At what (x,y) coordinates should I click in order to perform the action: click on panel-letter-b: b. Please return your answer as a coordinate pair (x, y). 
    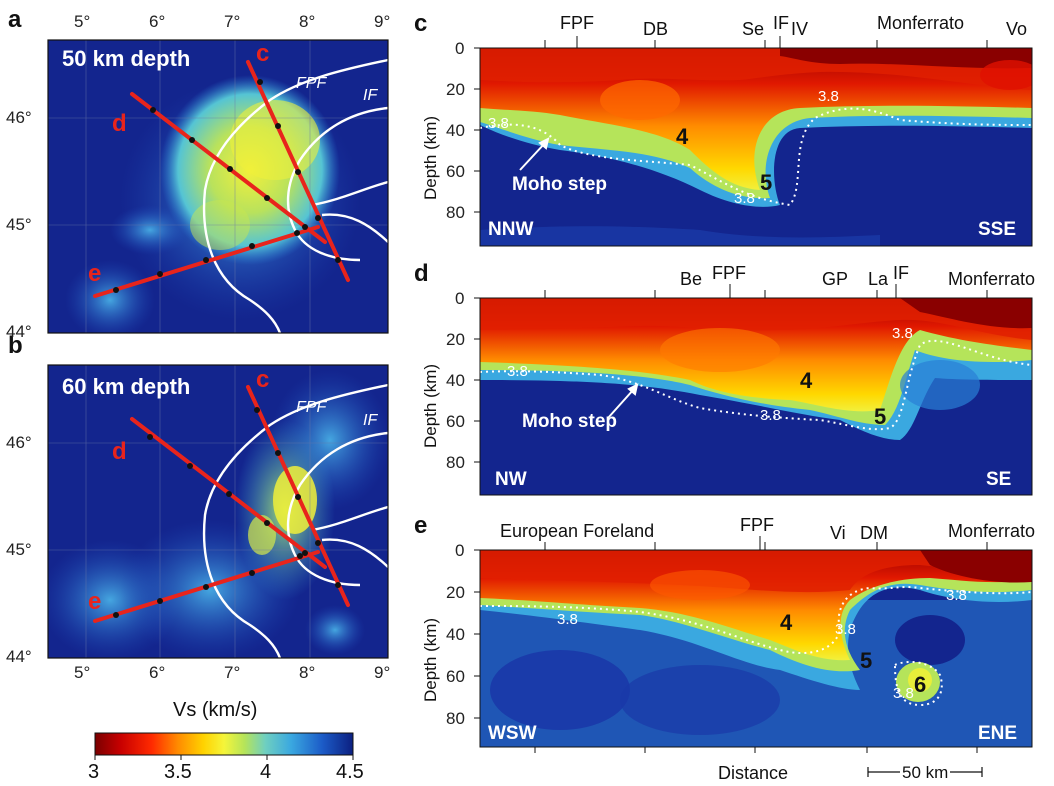
    Looking at the image, I should click on (15, 345).